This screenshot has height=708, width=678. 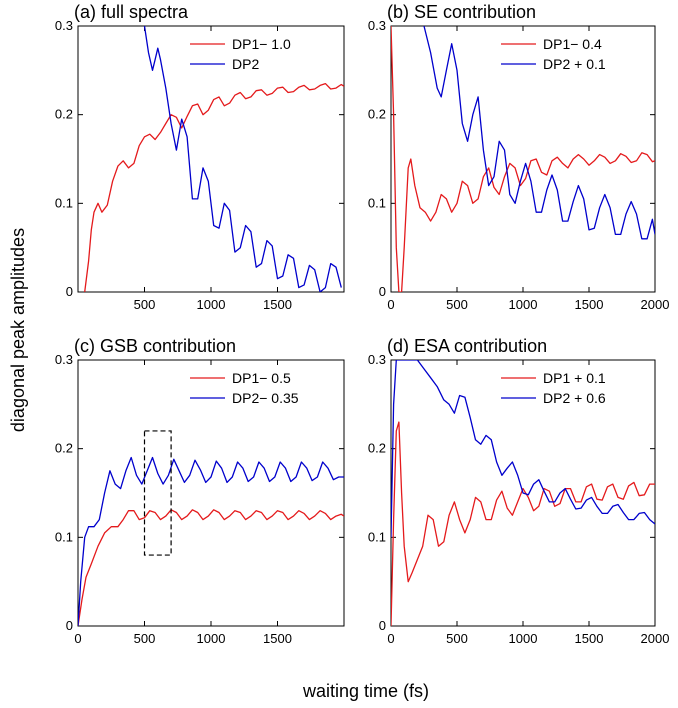 I want to click on highlight-box, so click(x=157, y=493).